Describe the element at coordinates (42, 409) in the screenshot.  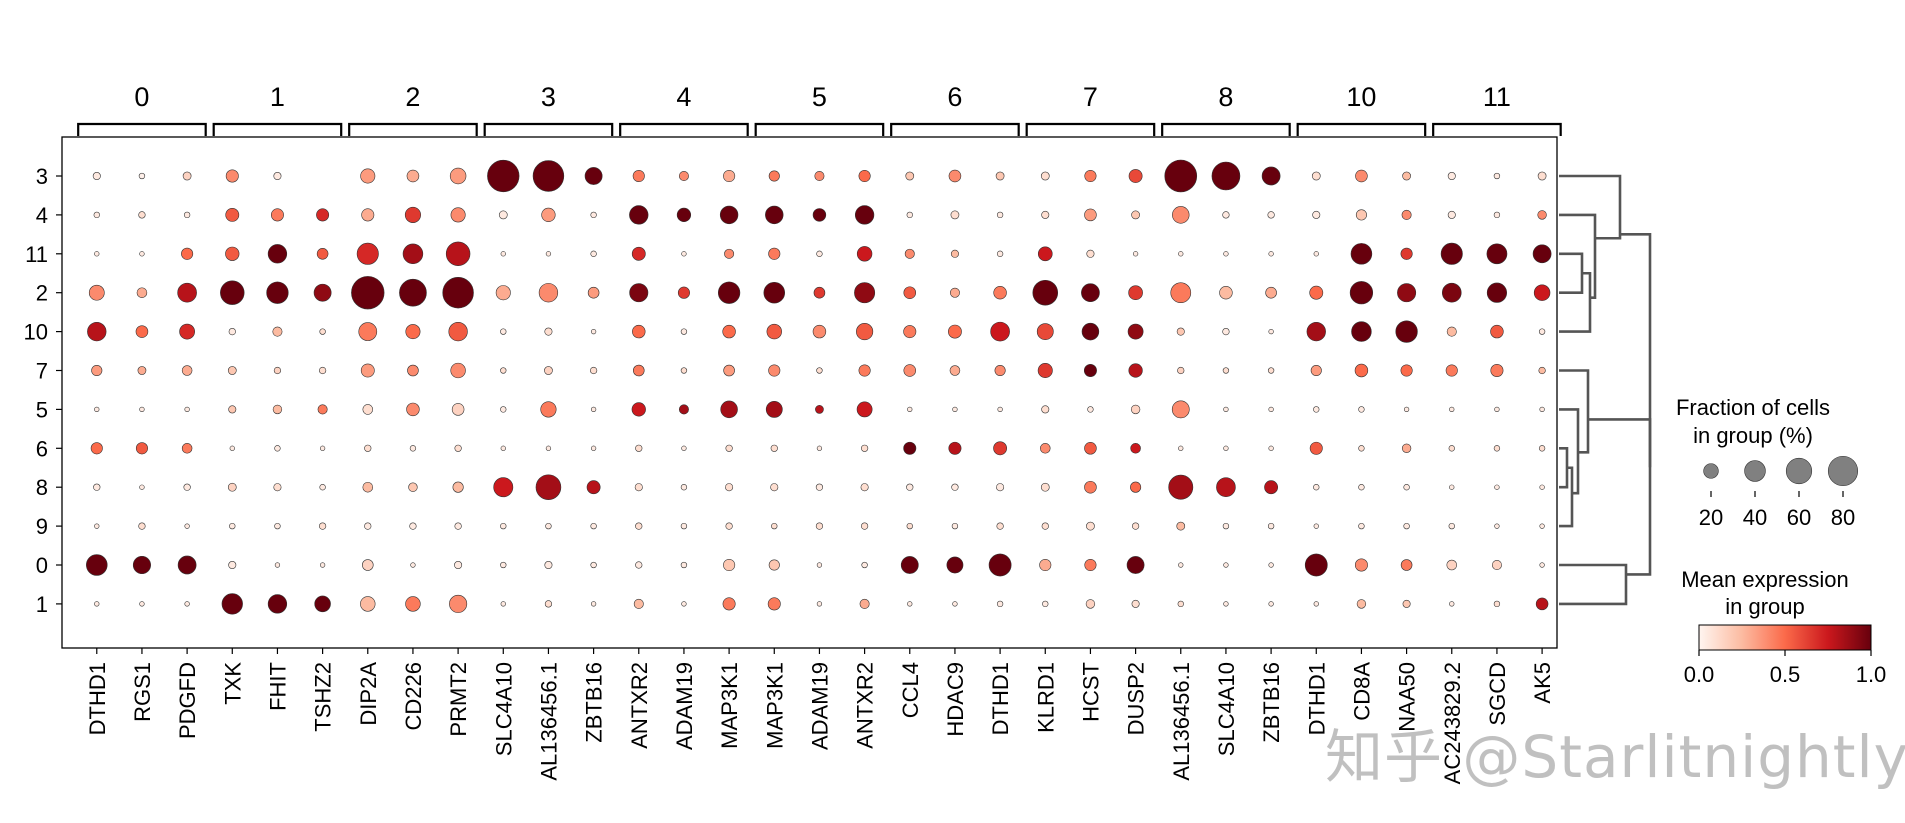
I see `row-tick-label: 5` at that location.